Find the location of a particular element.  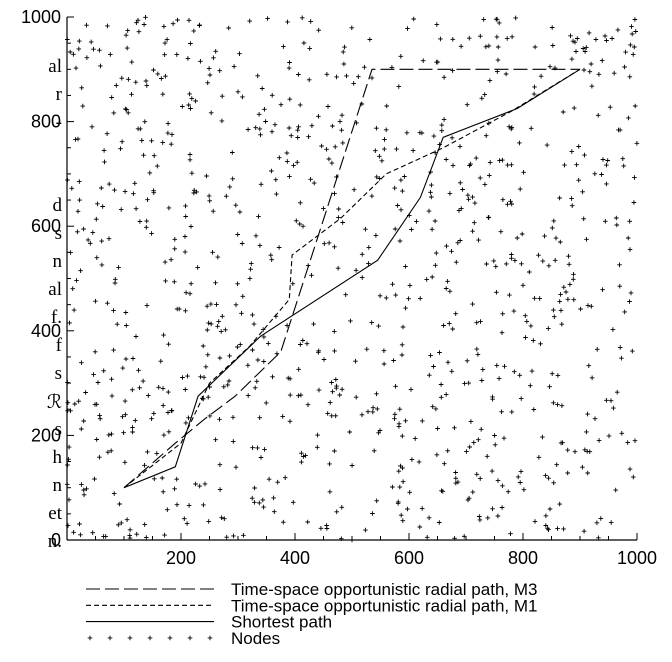

y-tick-label: 400 is located at coordinates (46, 331).